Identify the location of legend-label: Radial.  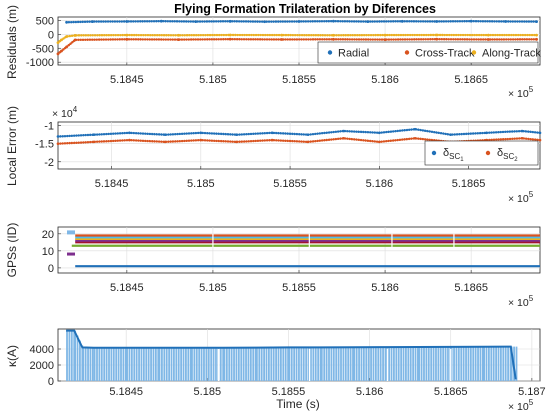
(353, 54).